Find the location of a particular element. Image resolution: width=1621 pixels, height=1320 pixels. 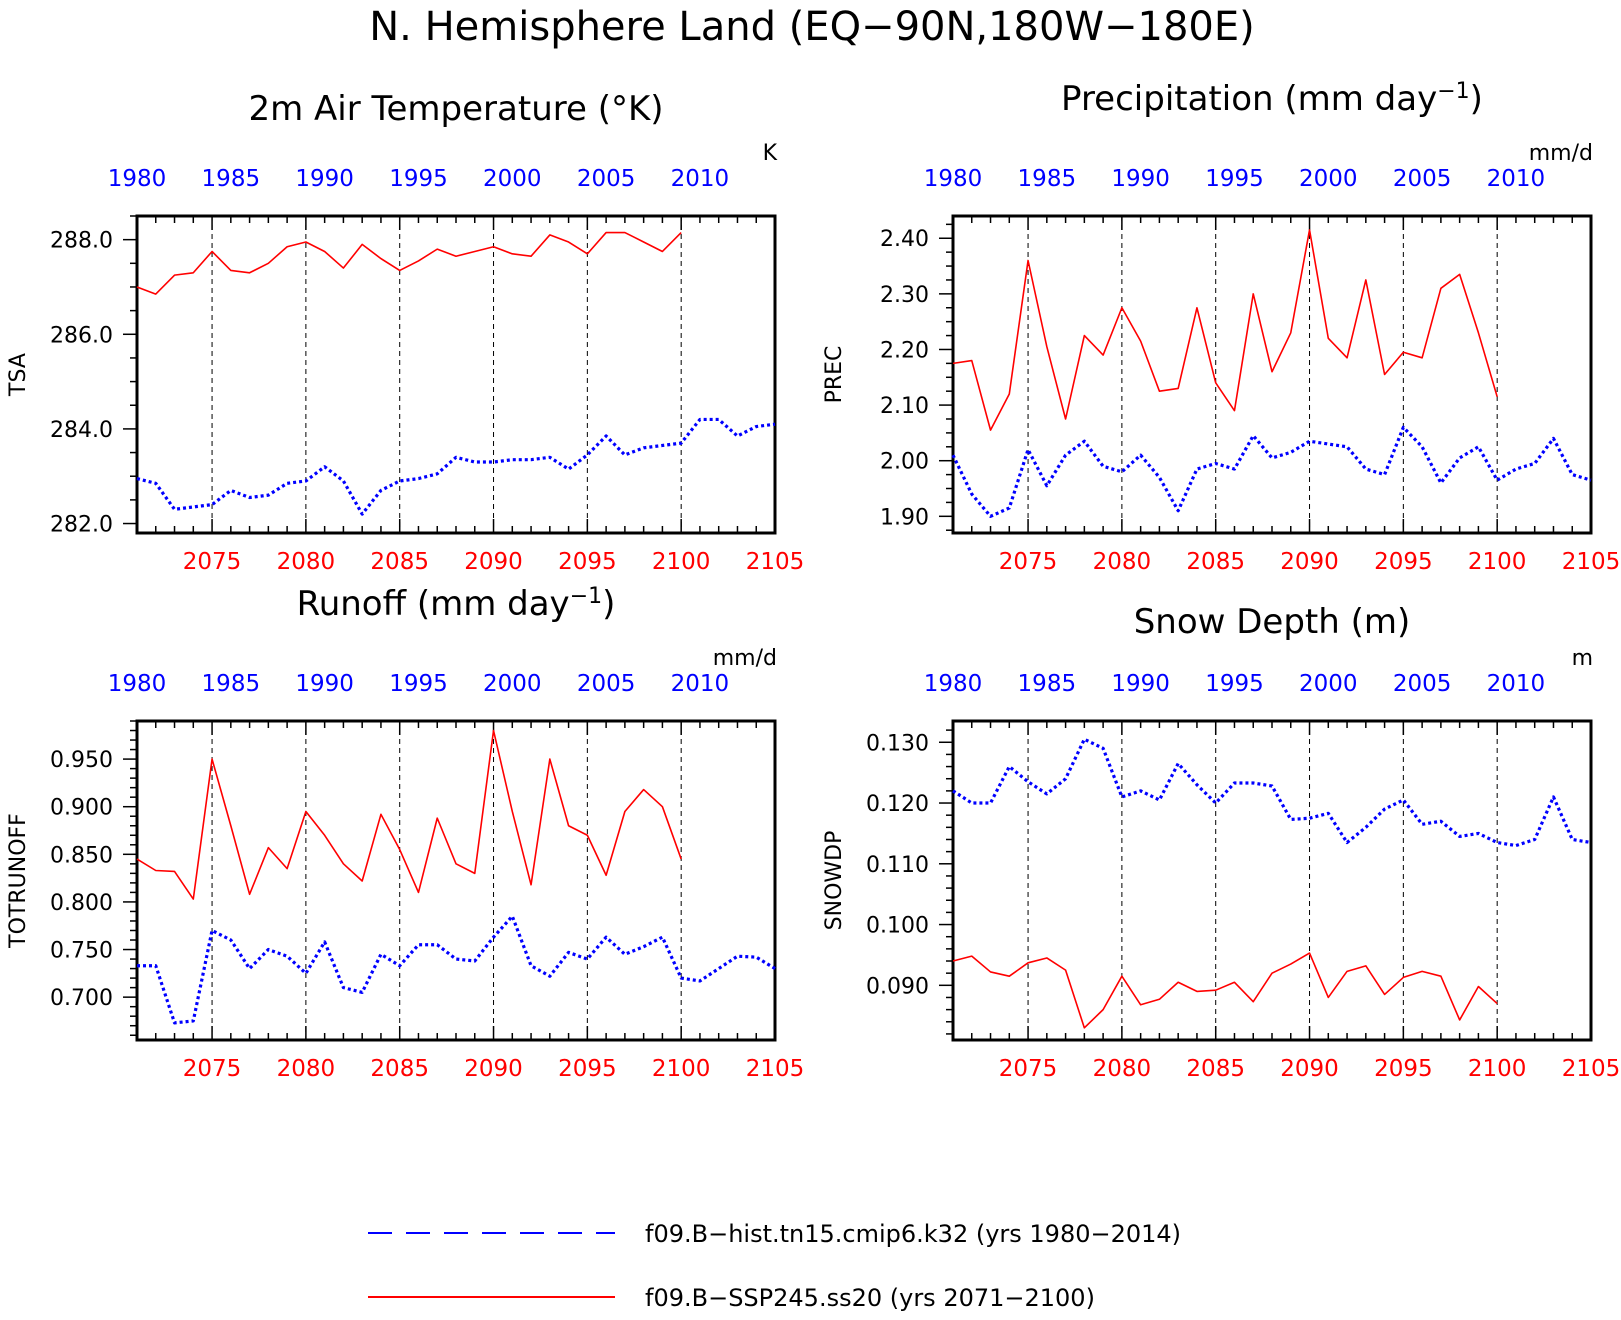

y-axis-label: TSA is located at coordinates (18, 375).